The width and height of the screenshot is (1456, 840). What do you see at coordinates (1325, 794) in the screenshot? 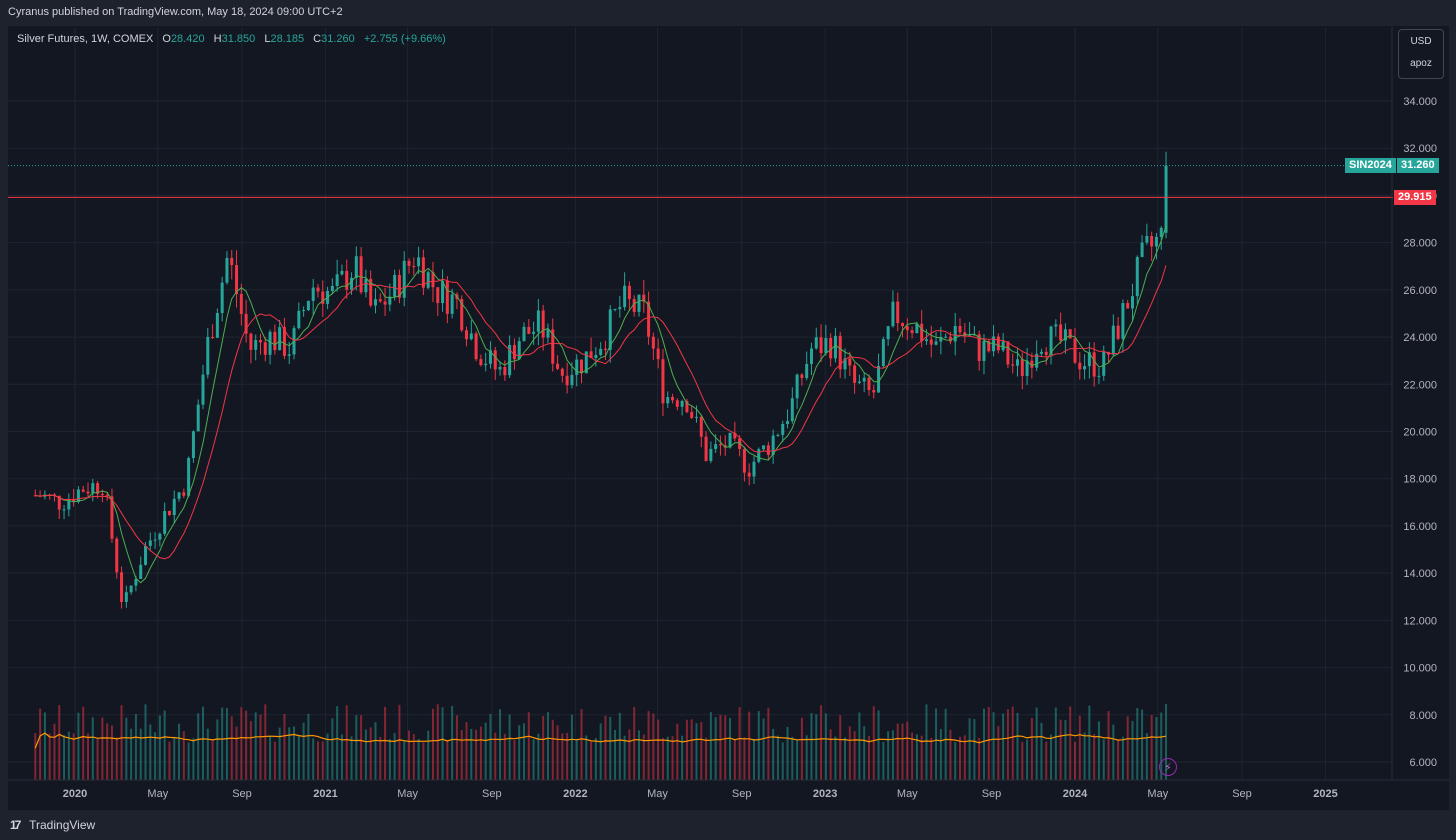
I see `x-tick-label: 2025` at bounding box center [1325, 794].